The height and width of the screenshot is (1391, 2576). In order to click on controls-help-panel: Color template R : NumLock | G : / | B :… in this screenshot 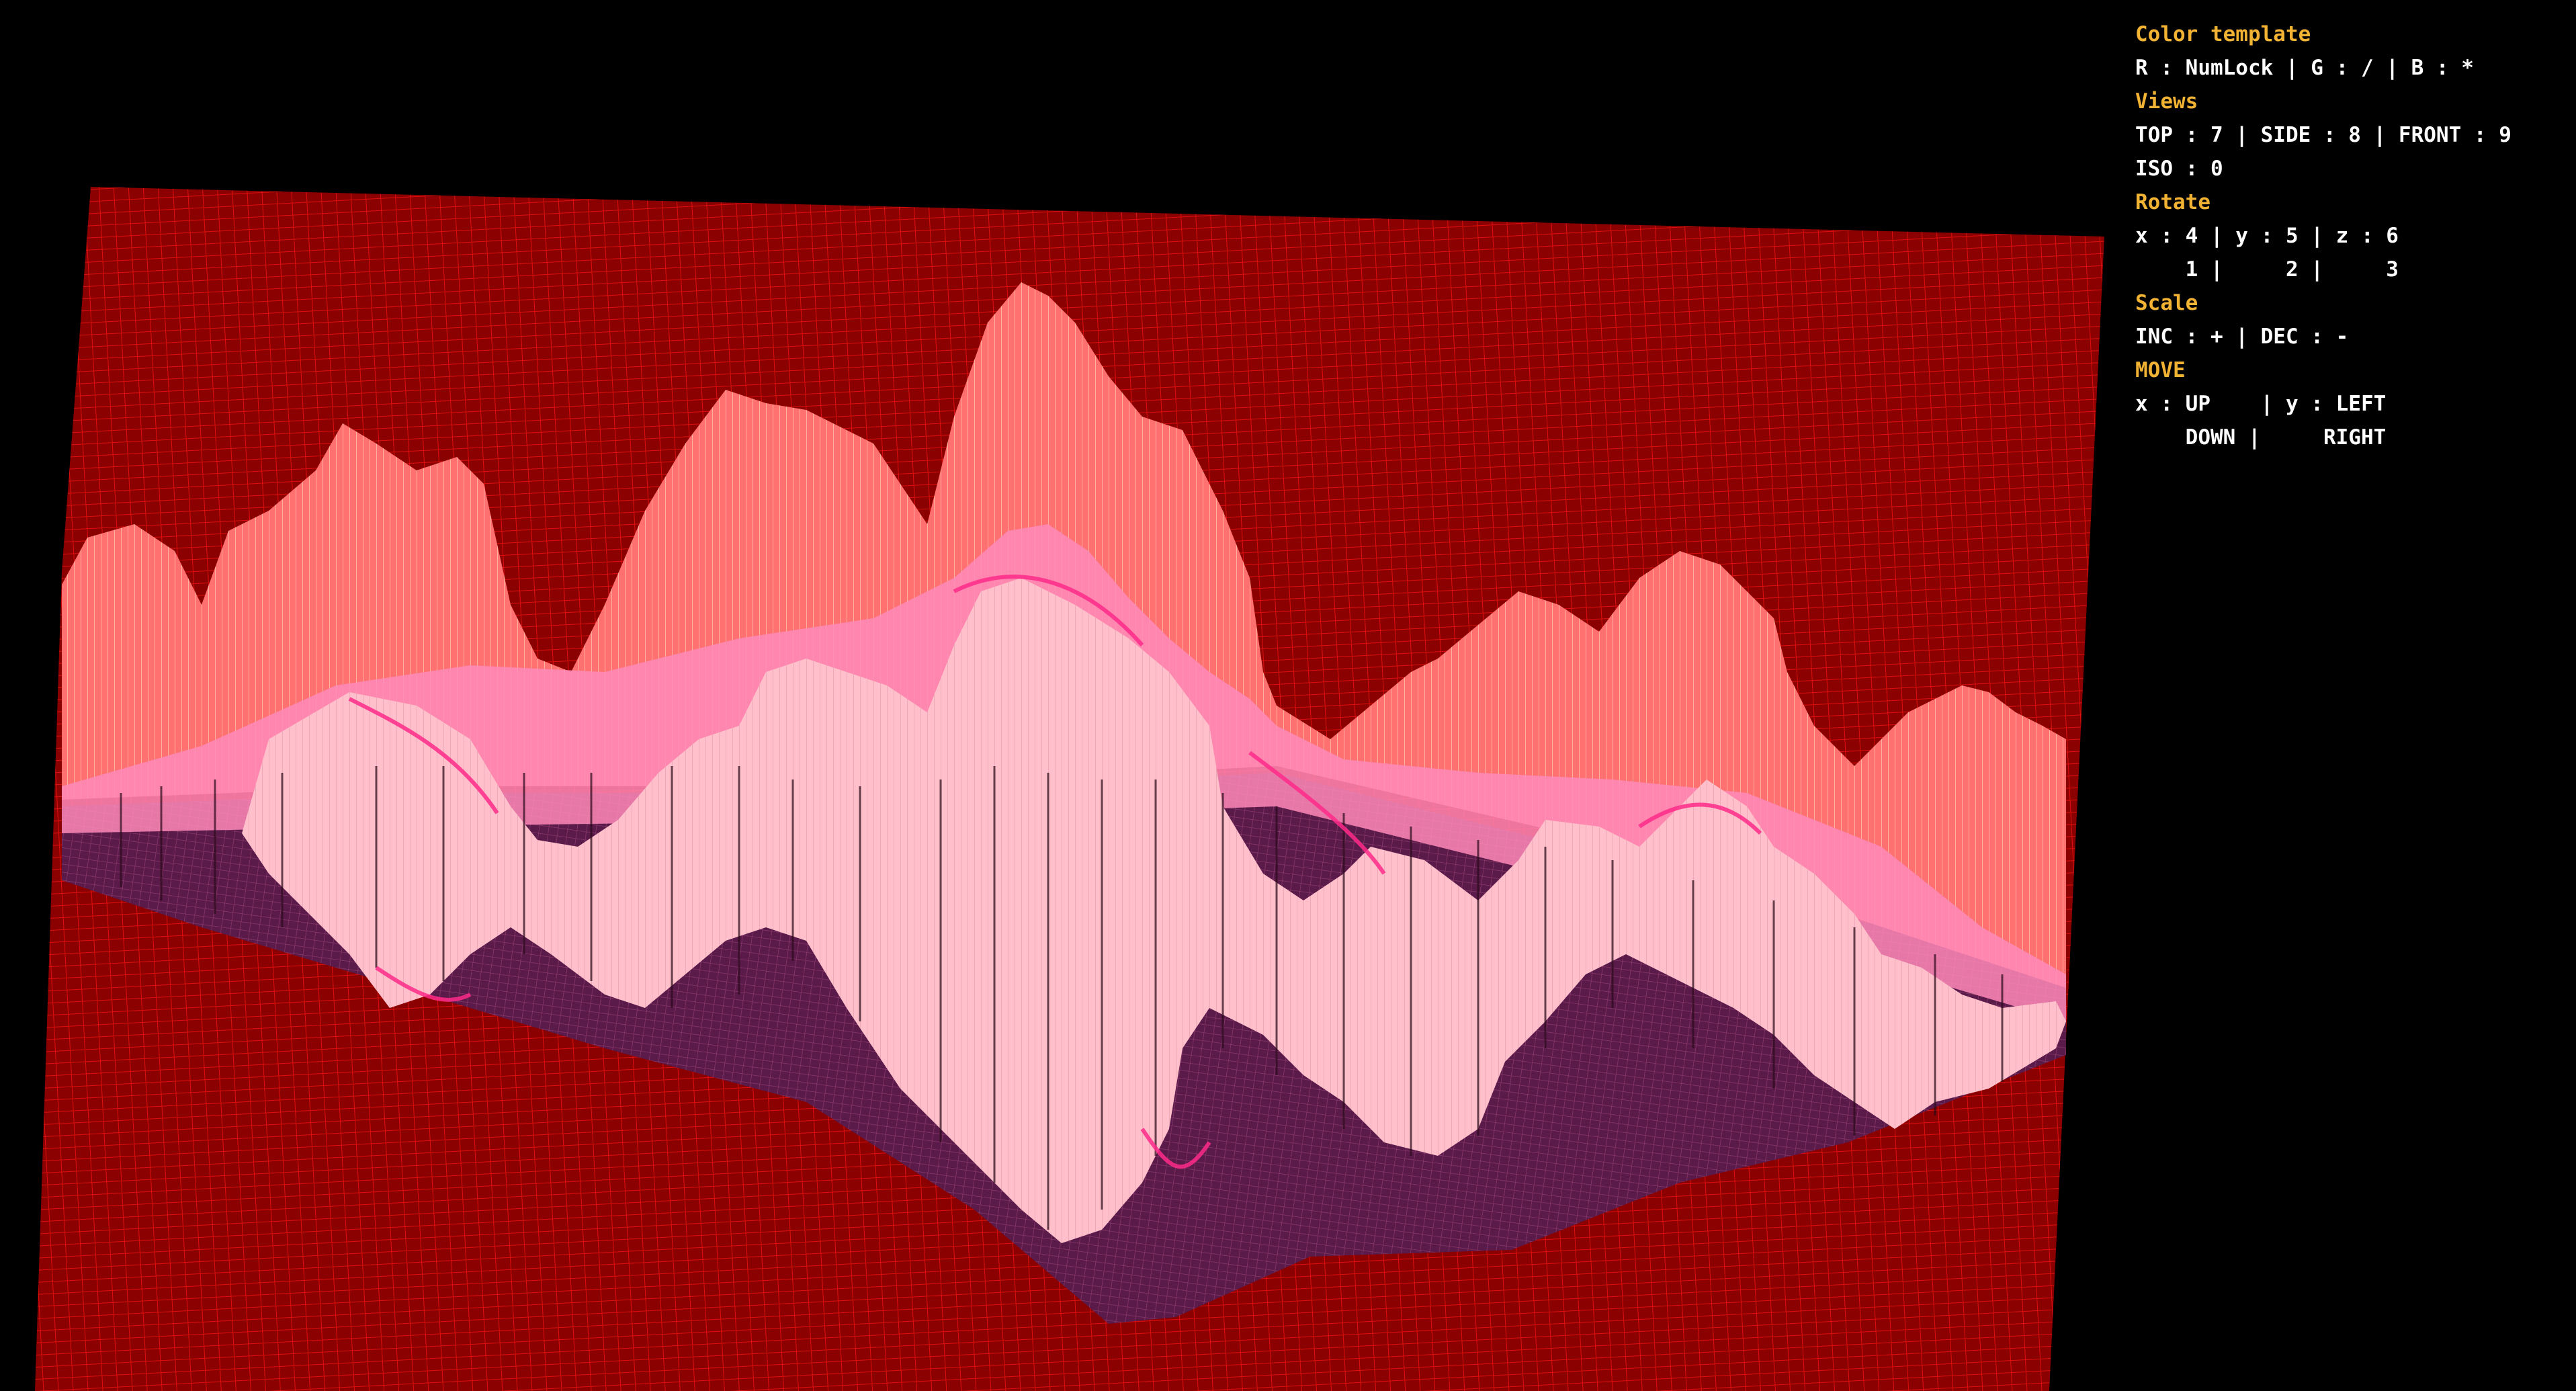, I will do `click(2350, 235)`.